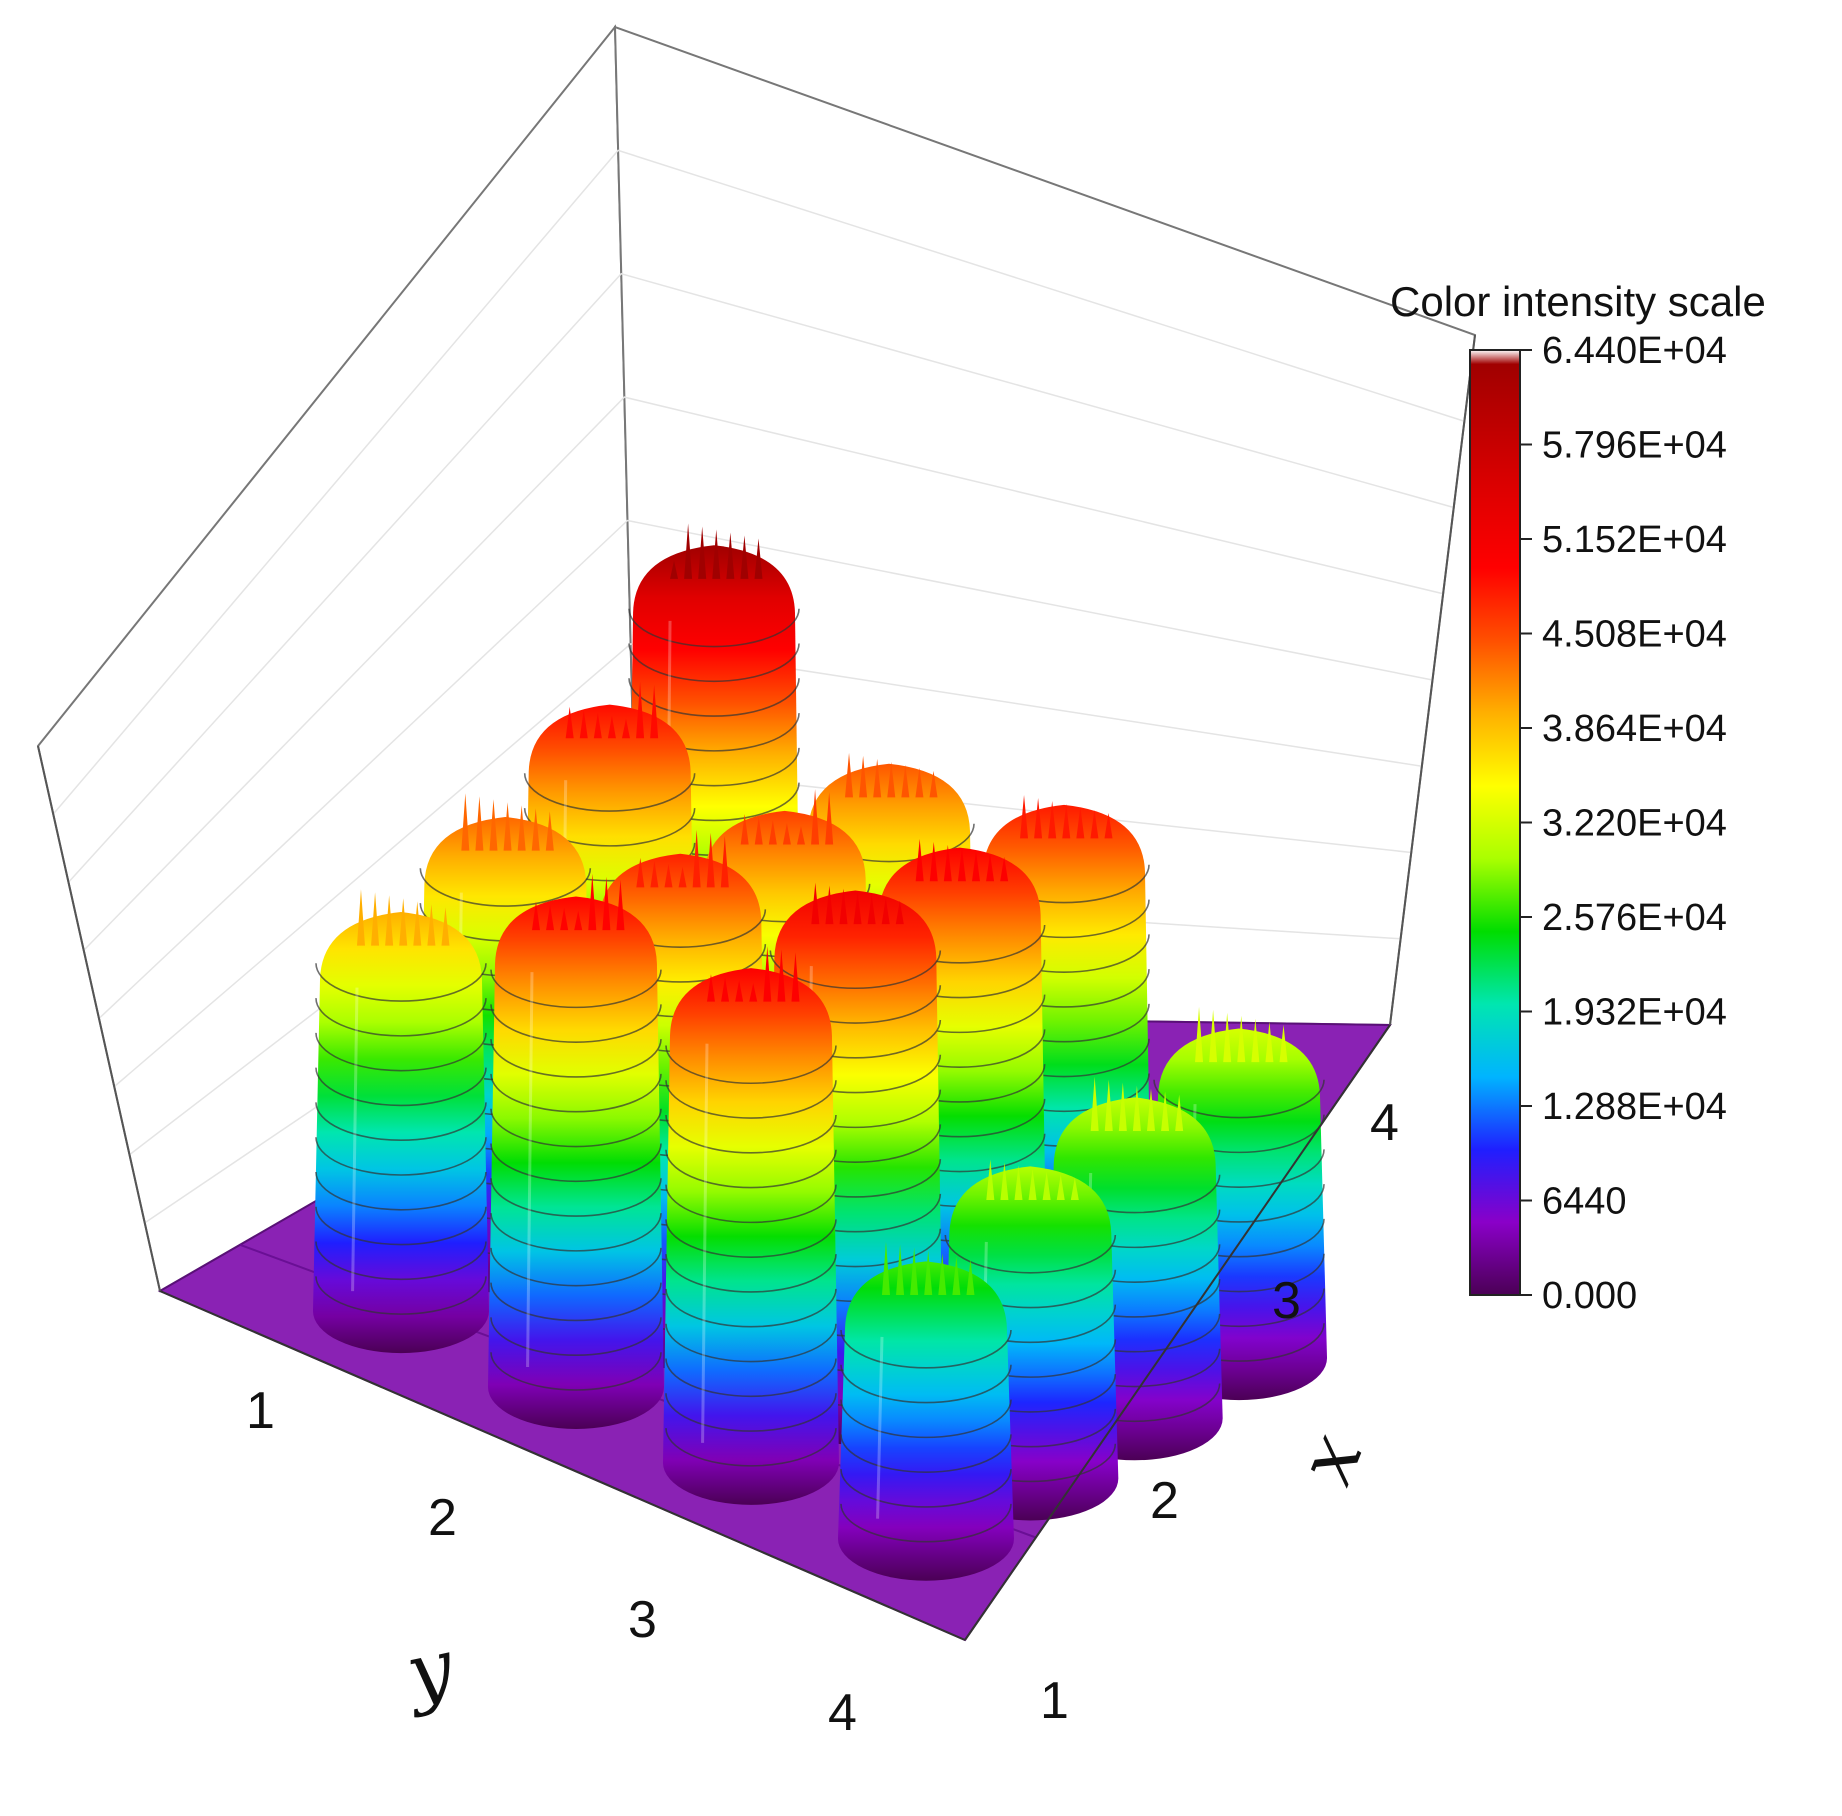  What do you see at coordinates (1054, 1701) in the screenshot?
I see `x-tick-label: 1` at bounding box center [1054, 1701].